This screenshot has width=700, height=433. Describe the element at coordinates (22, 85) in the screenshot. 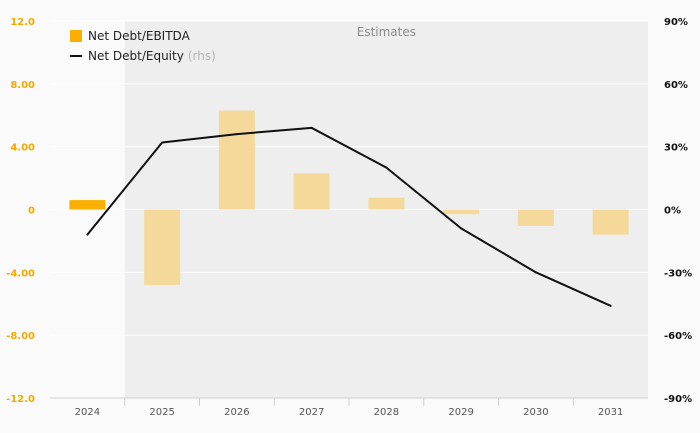

I see `y-left-tick-label: 8.00` at that location.